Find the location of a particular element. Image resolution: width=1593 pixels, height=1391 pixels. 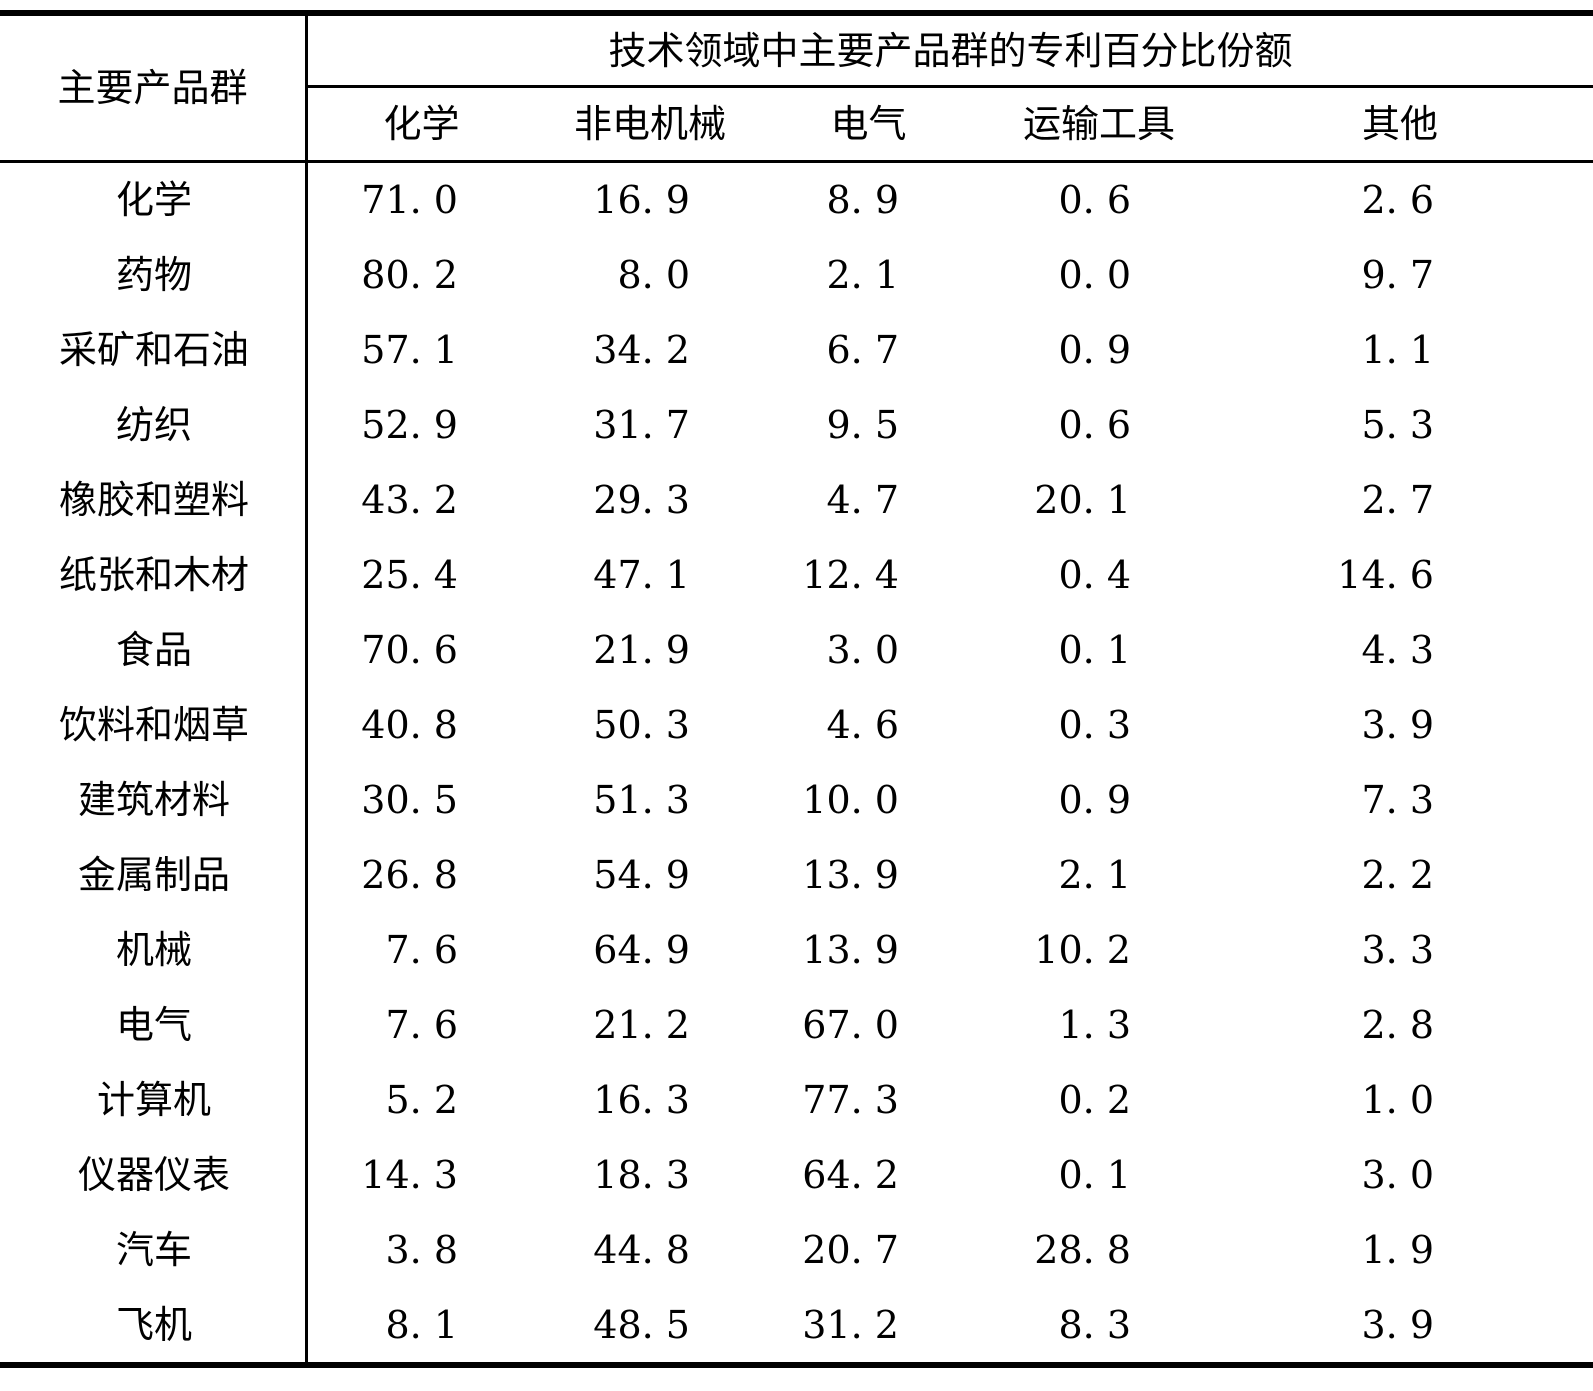

cell-value: 8. 9 is located at coordinates (862, 200).